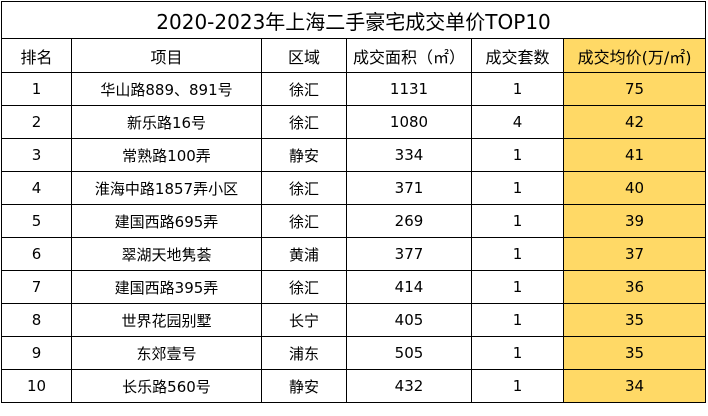 The image size is (708, 416). I want to click on cell-area: 432, so click(409, 386).